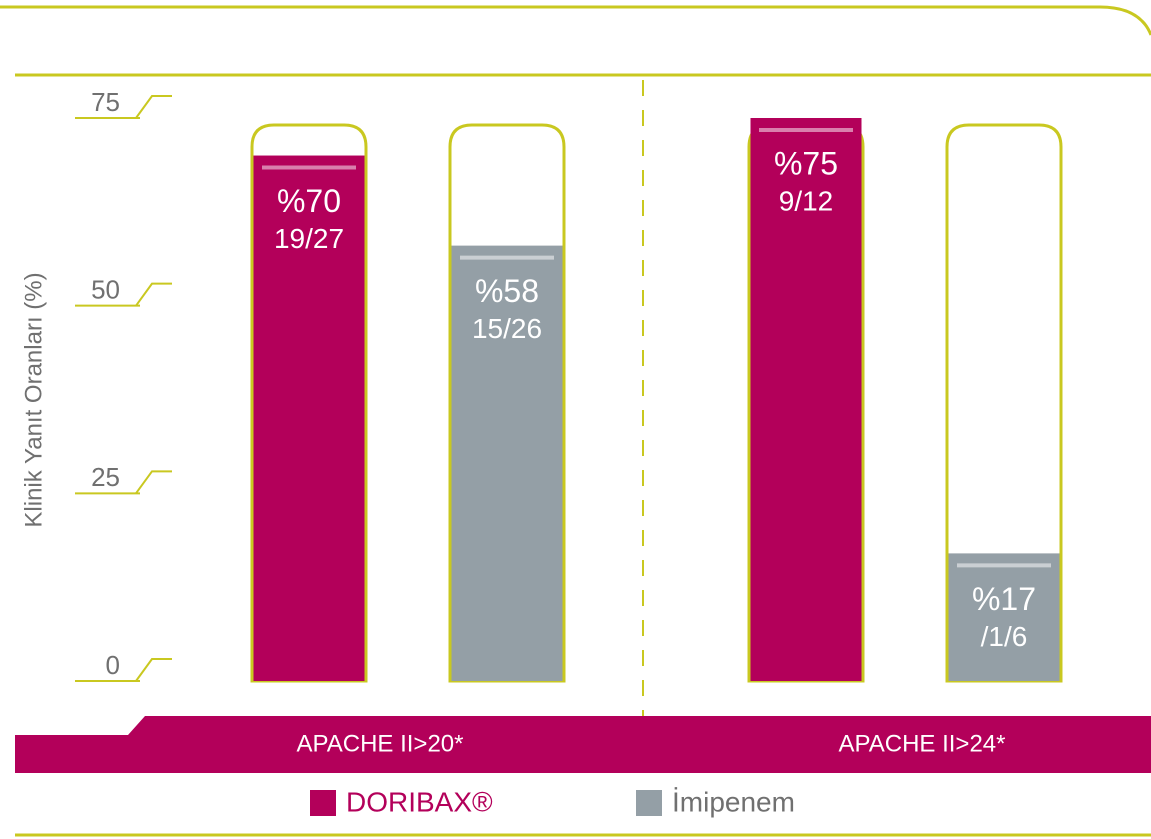 Image resolution: width=1151 pixels, height=839 pixels. What do you see at coordinates (309, 201) in the screenshot?
I see `value-label: %70` at bounding box center [309, 201].